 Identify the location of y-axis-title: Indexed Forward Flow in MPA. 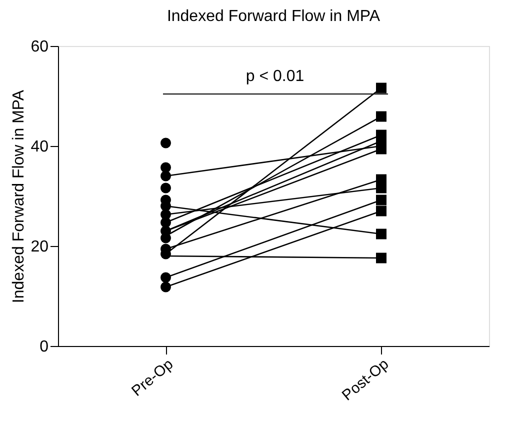
(19, 197).